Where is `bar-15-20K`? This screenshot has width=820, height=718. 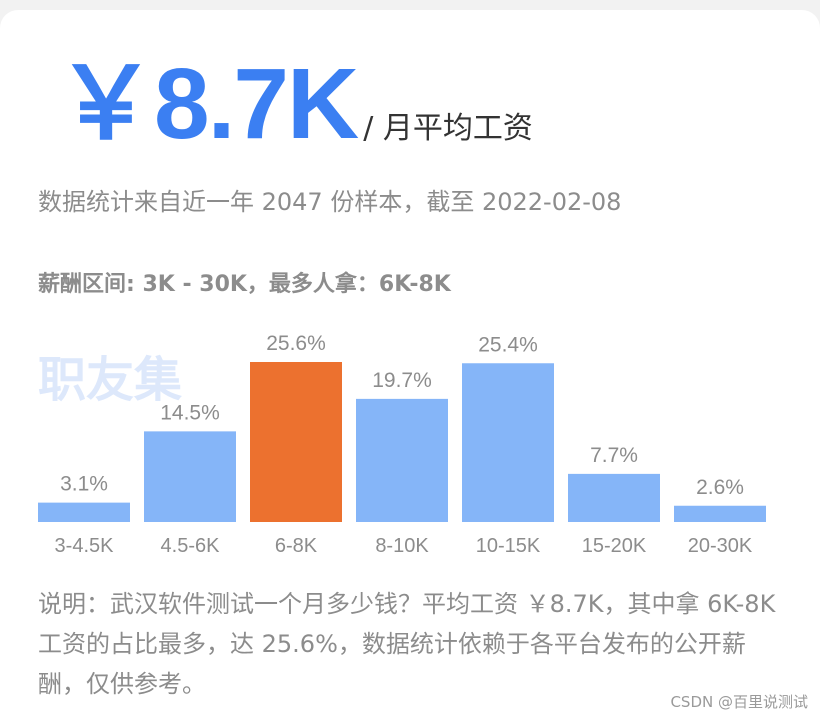 bar-15-20K is located at coordinates (614, 497).